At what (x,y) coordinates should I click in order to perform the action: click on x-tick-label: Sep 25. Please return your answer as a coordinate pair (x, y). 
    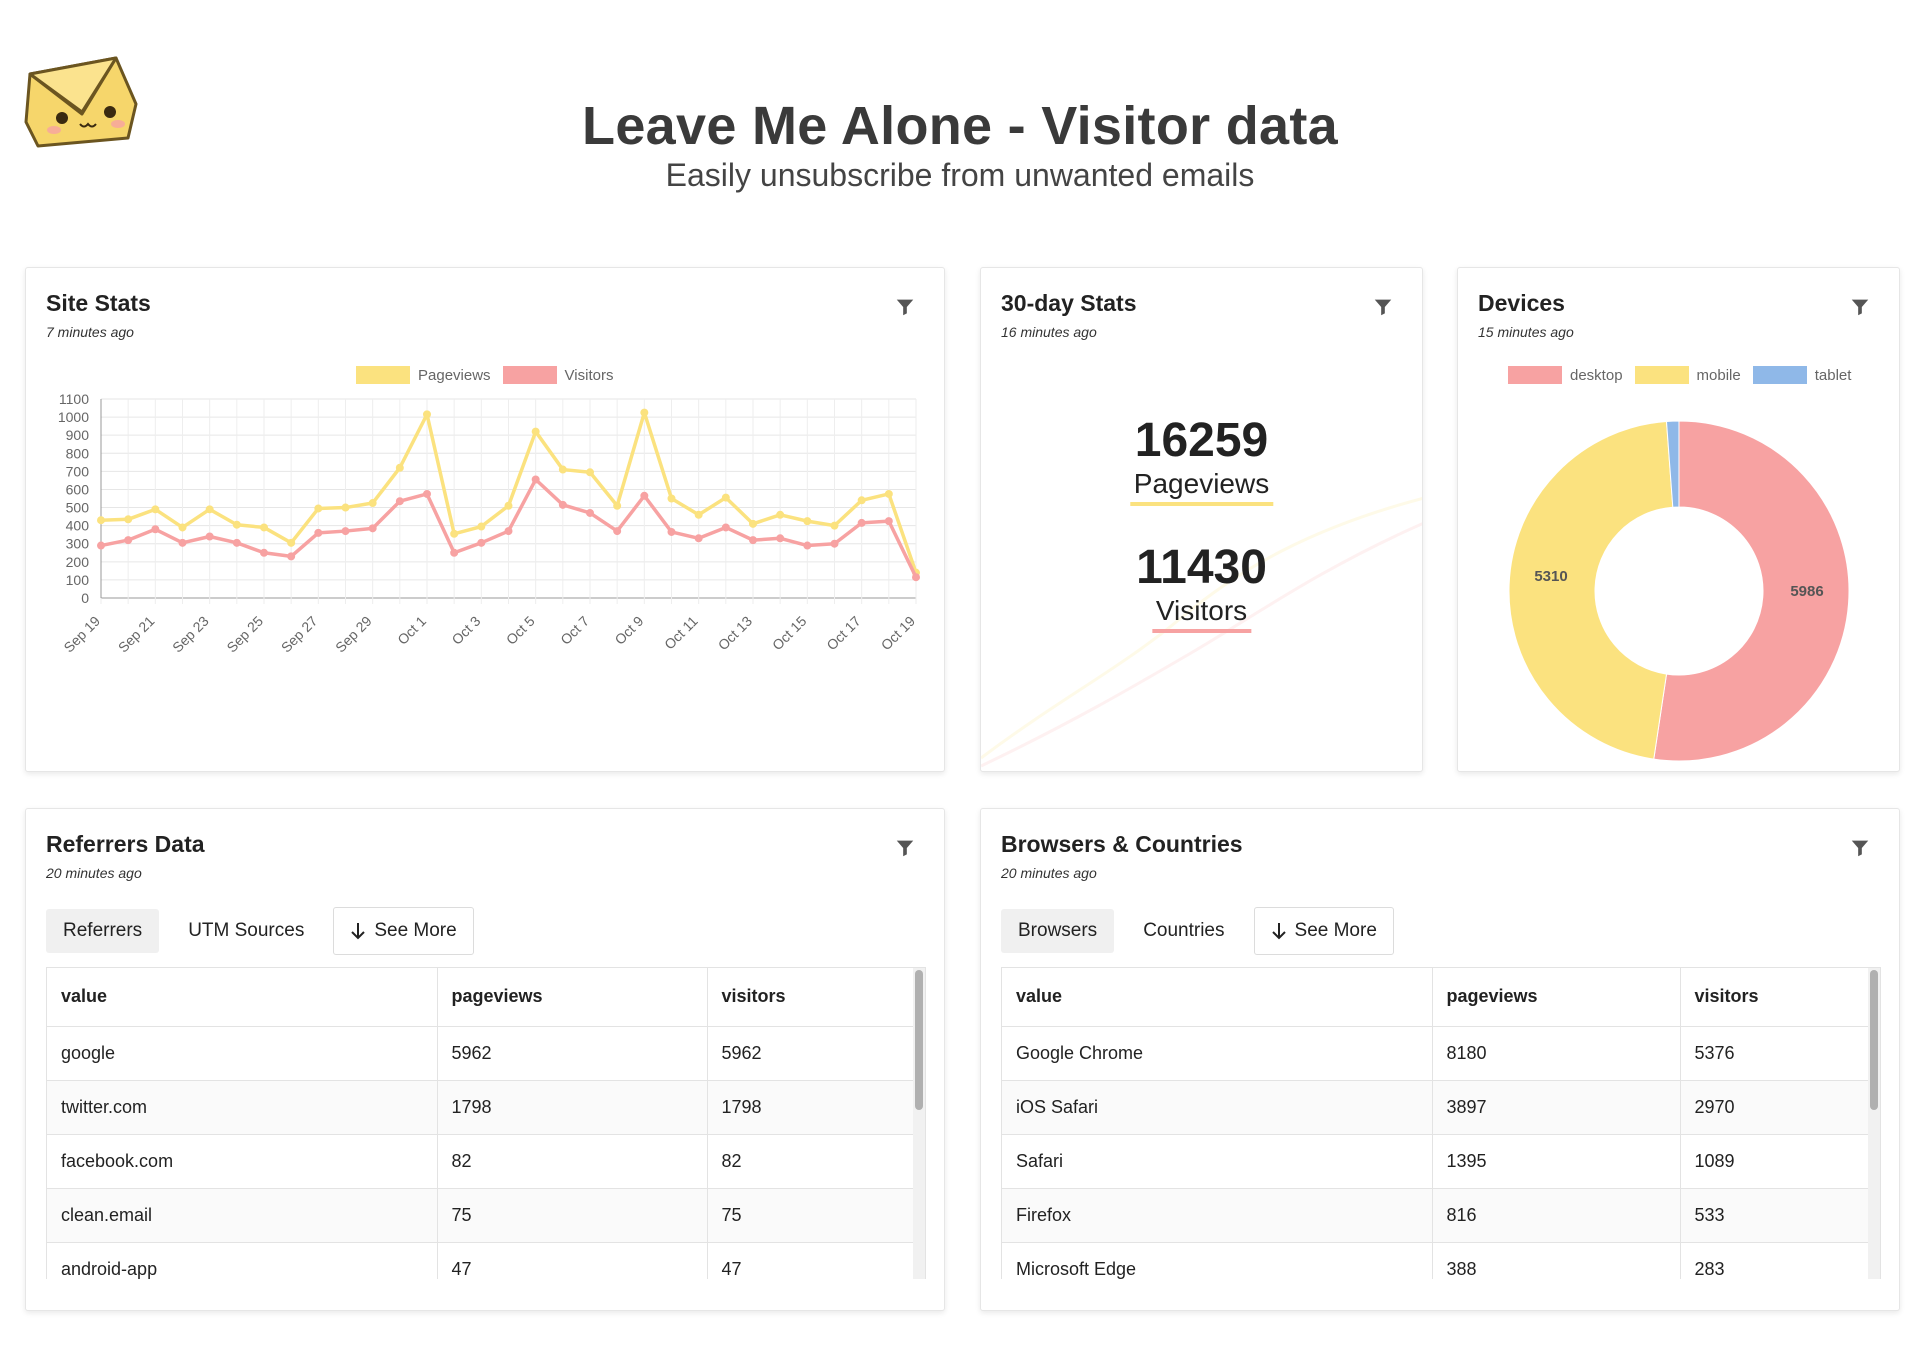
    Looking at the image, I should click on (244, 634).